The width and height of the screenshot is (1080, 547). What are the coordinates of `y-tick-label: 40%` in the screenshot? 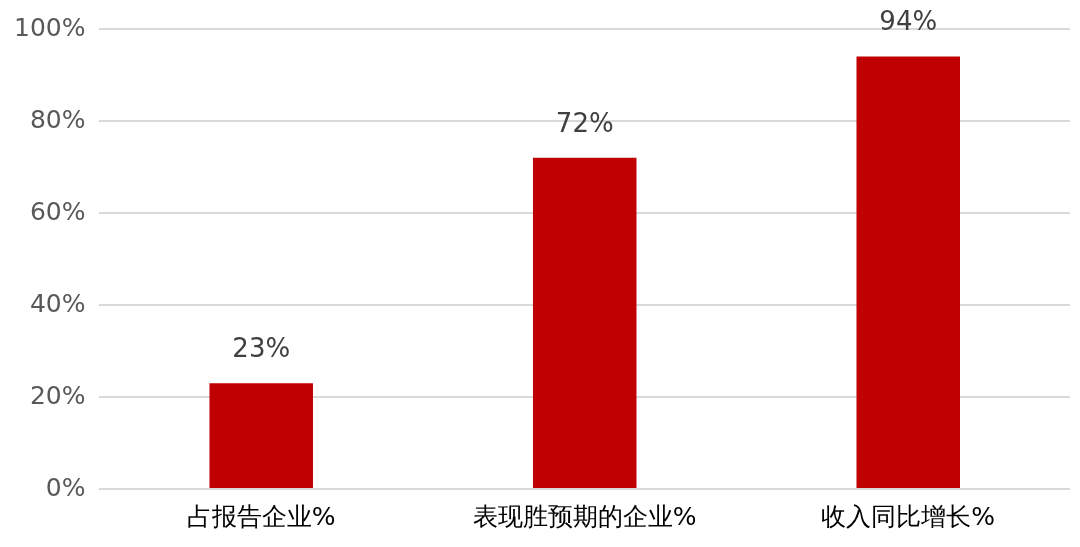 It's located at (57, 303).